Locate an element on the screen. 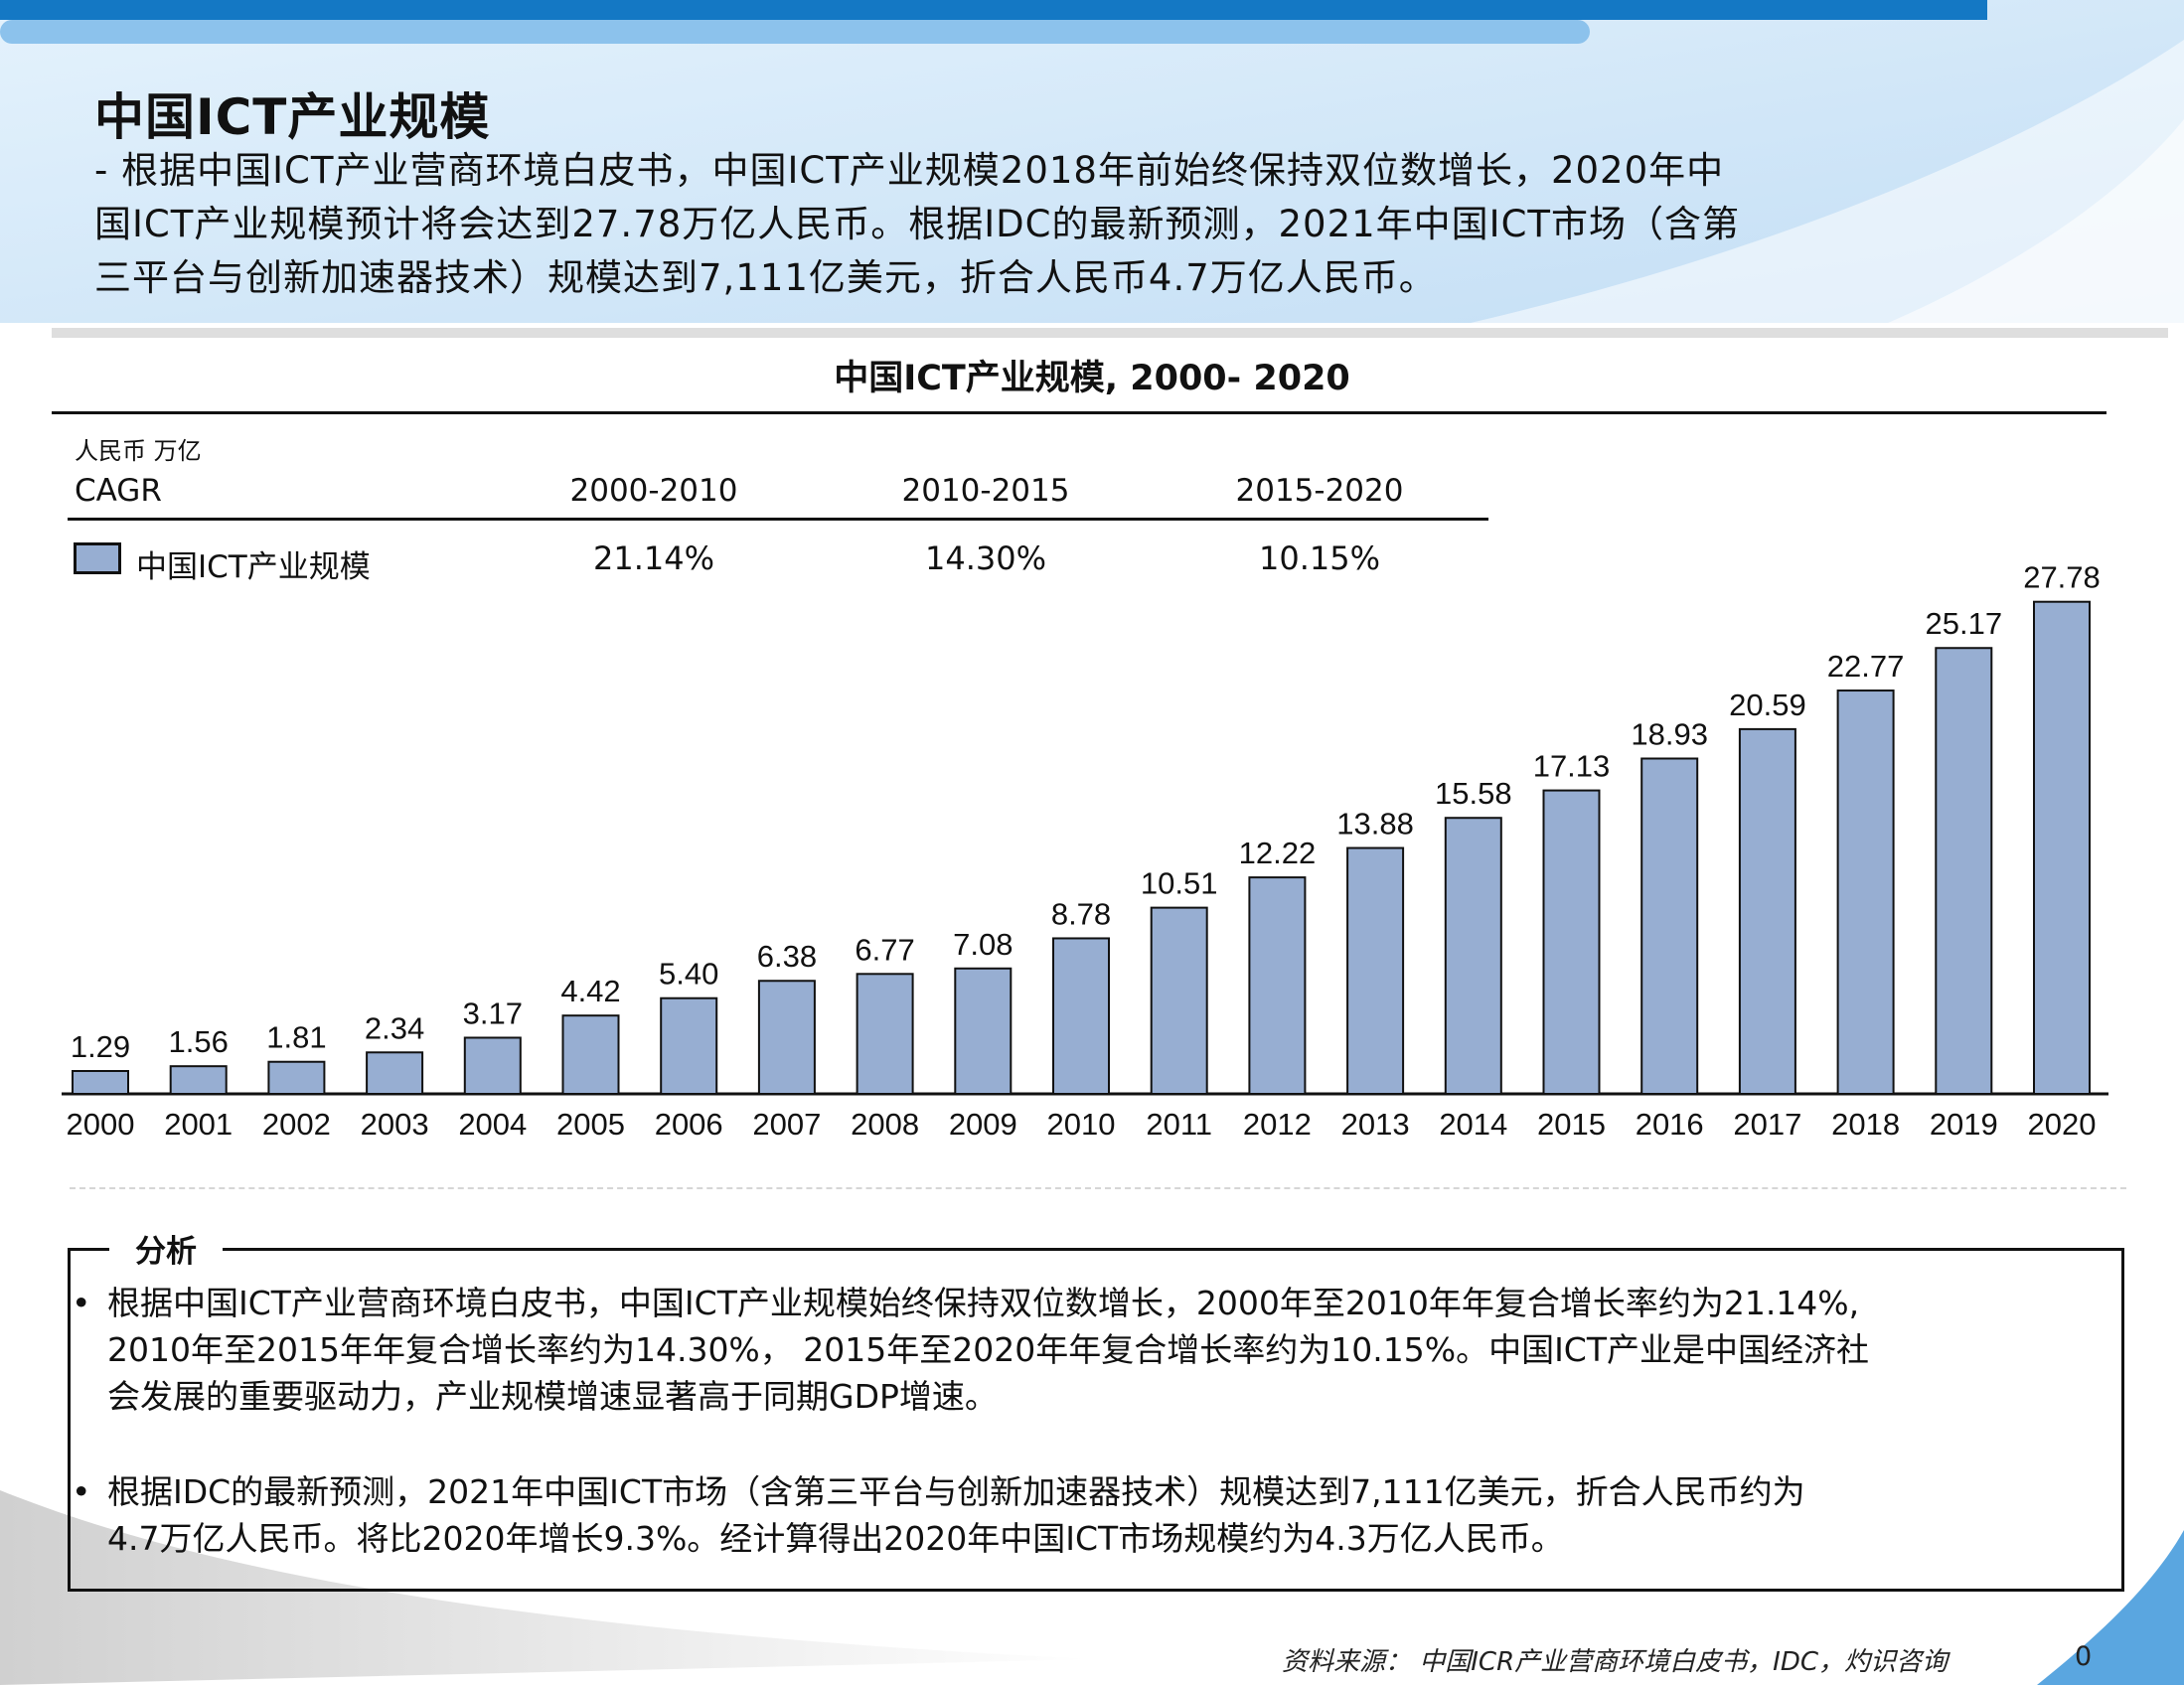  source-note: 资料来源： 中国ICR产业营商环境白皮书，IDC，灼识咨询 is located at coordinates (1615, 1662).